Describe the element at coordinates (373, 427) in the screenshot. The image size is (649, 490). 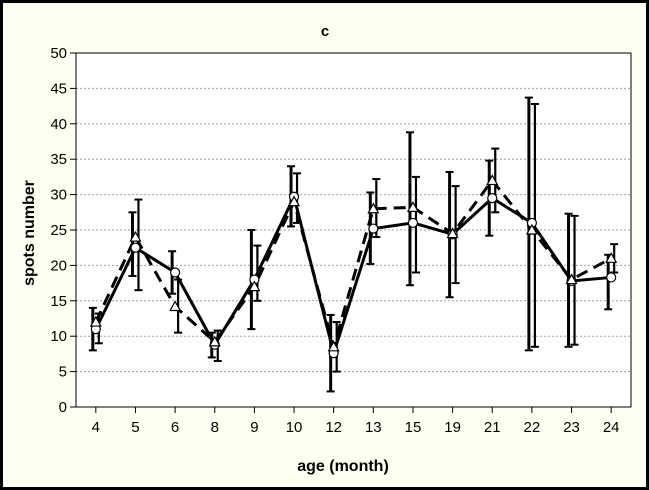
I see `x-tick-label: 13` at that location.